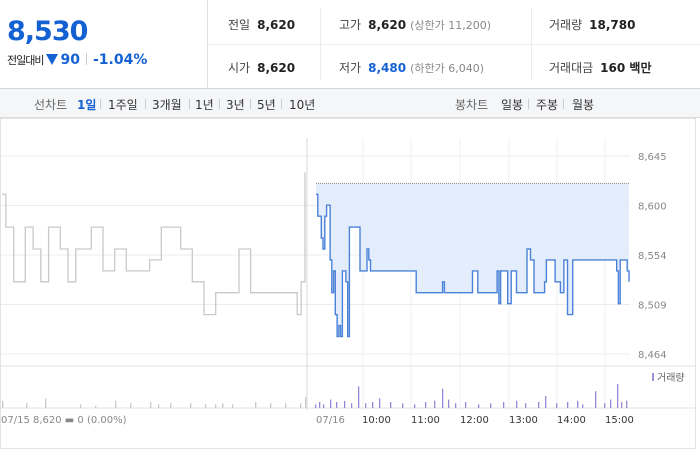 This screenshot has width=700, height=450. I want to click on low-value: 8,480, so click(387, 68).